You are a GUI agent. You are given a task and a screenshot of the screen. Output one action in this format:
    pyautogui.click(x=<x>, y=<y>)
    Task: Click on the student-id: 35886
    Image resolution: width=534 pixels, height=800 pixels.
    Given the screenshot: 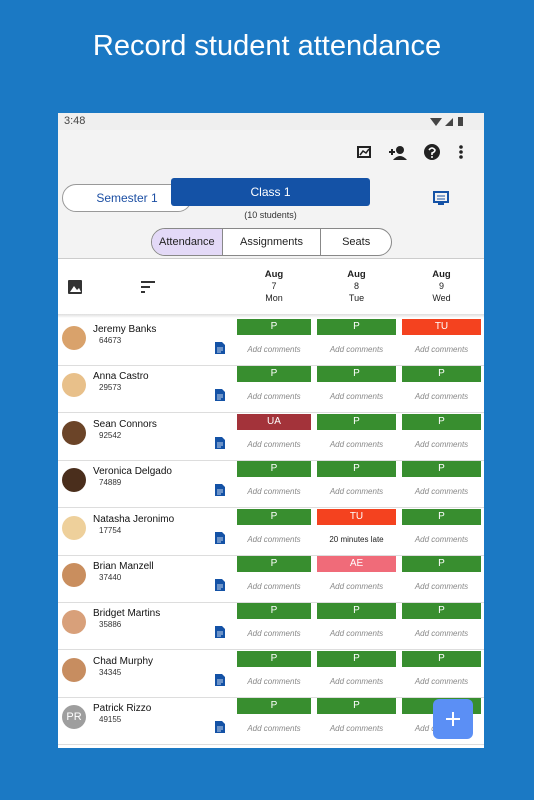 What is the action you would take?
    pyautogui.click(x=110, y=625)
    